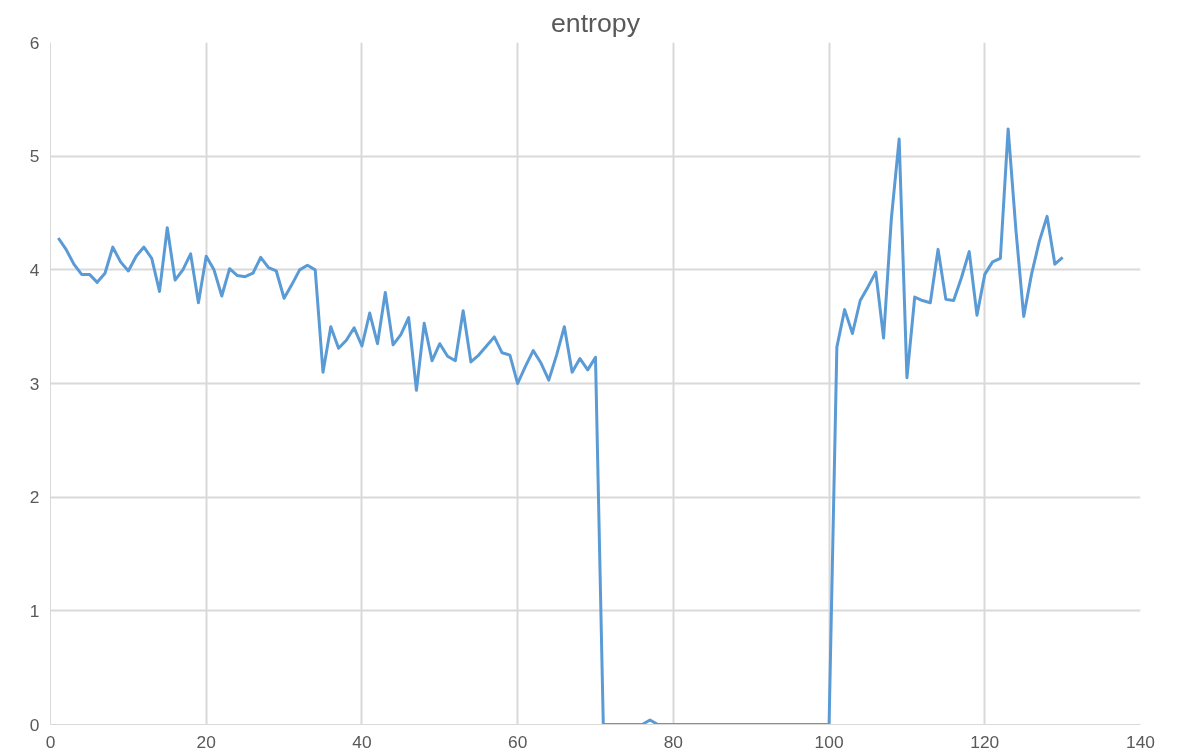 This screenshot has width=1185, height=756. Describe the element at coordinates (50, 741) in the screenshot. I see `x-tick-label: 0` at that location.